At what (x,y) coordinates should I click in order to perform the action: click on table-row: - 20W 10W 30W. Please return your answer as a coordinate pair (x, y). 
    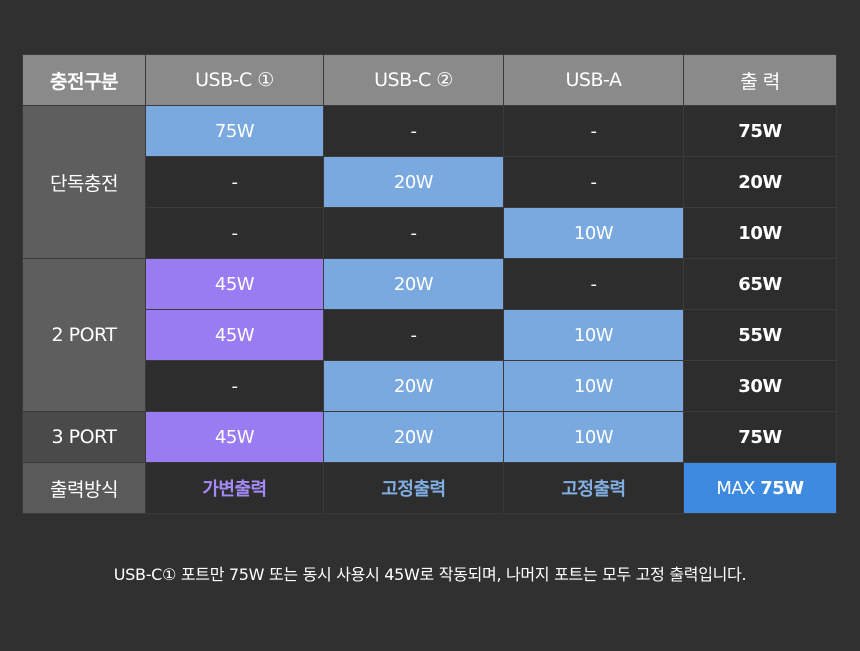
    Looking at the image, I should click on (430, 386).